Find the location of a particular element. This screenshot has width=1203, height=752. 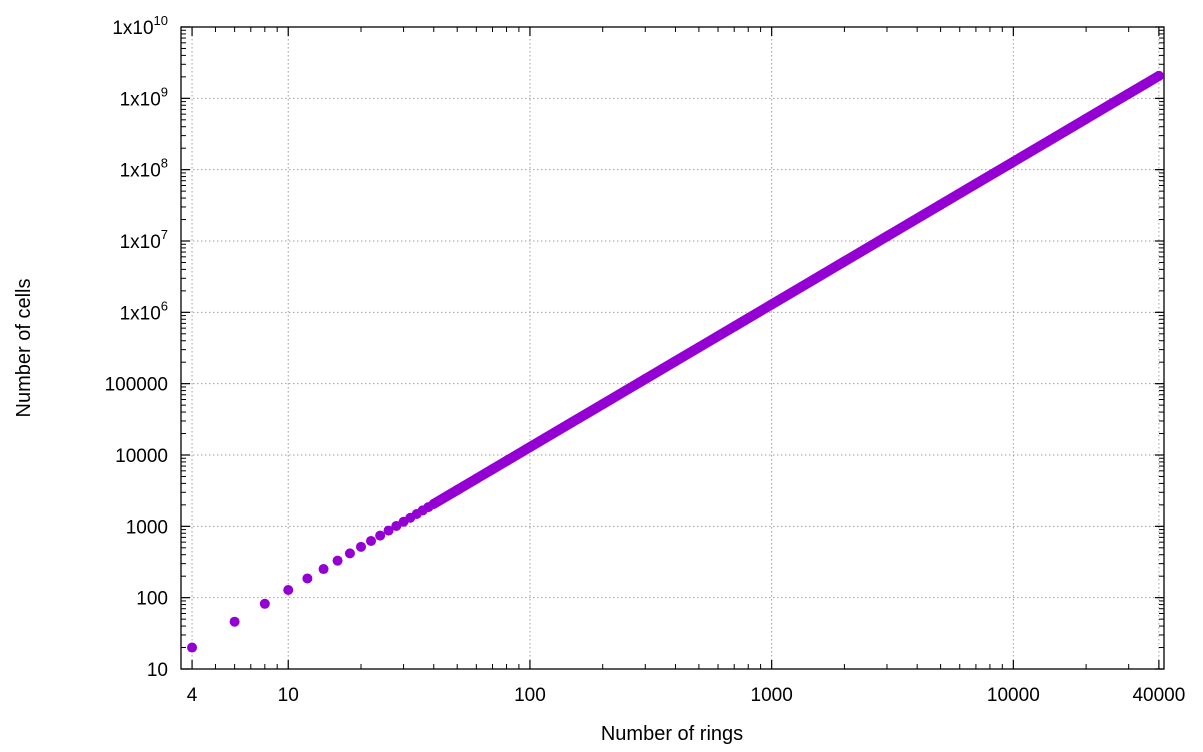

x-tick-label: 40000 is located at coordinates (1158, 695).